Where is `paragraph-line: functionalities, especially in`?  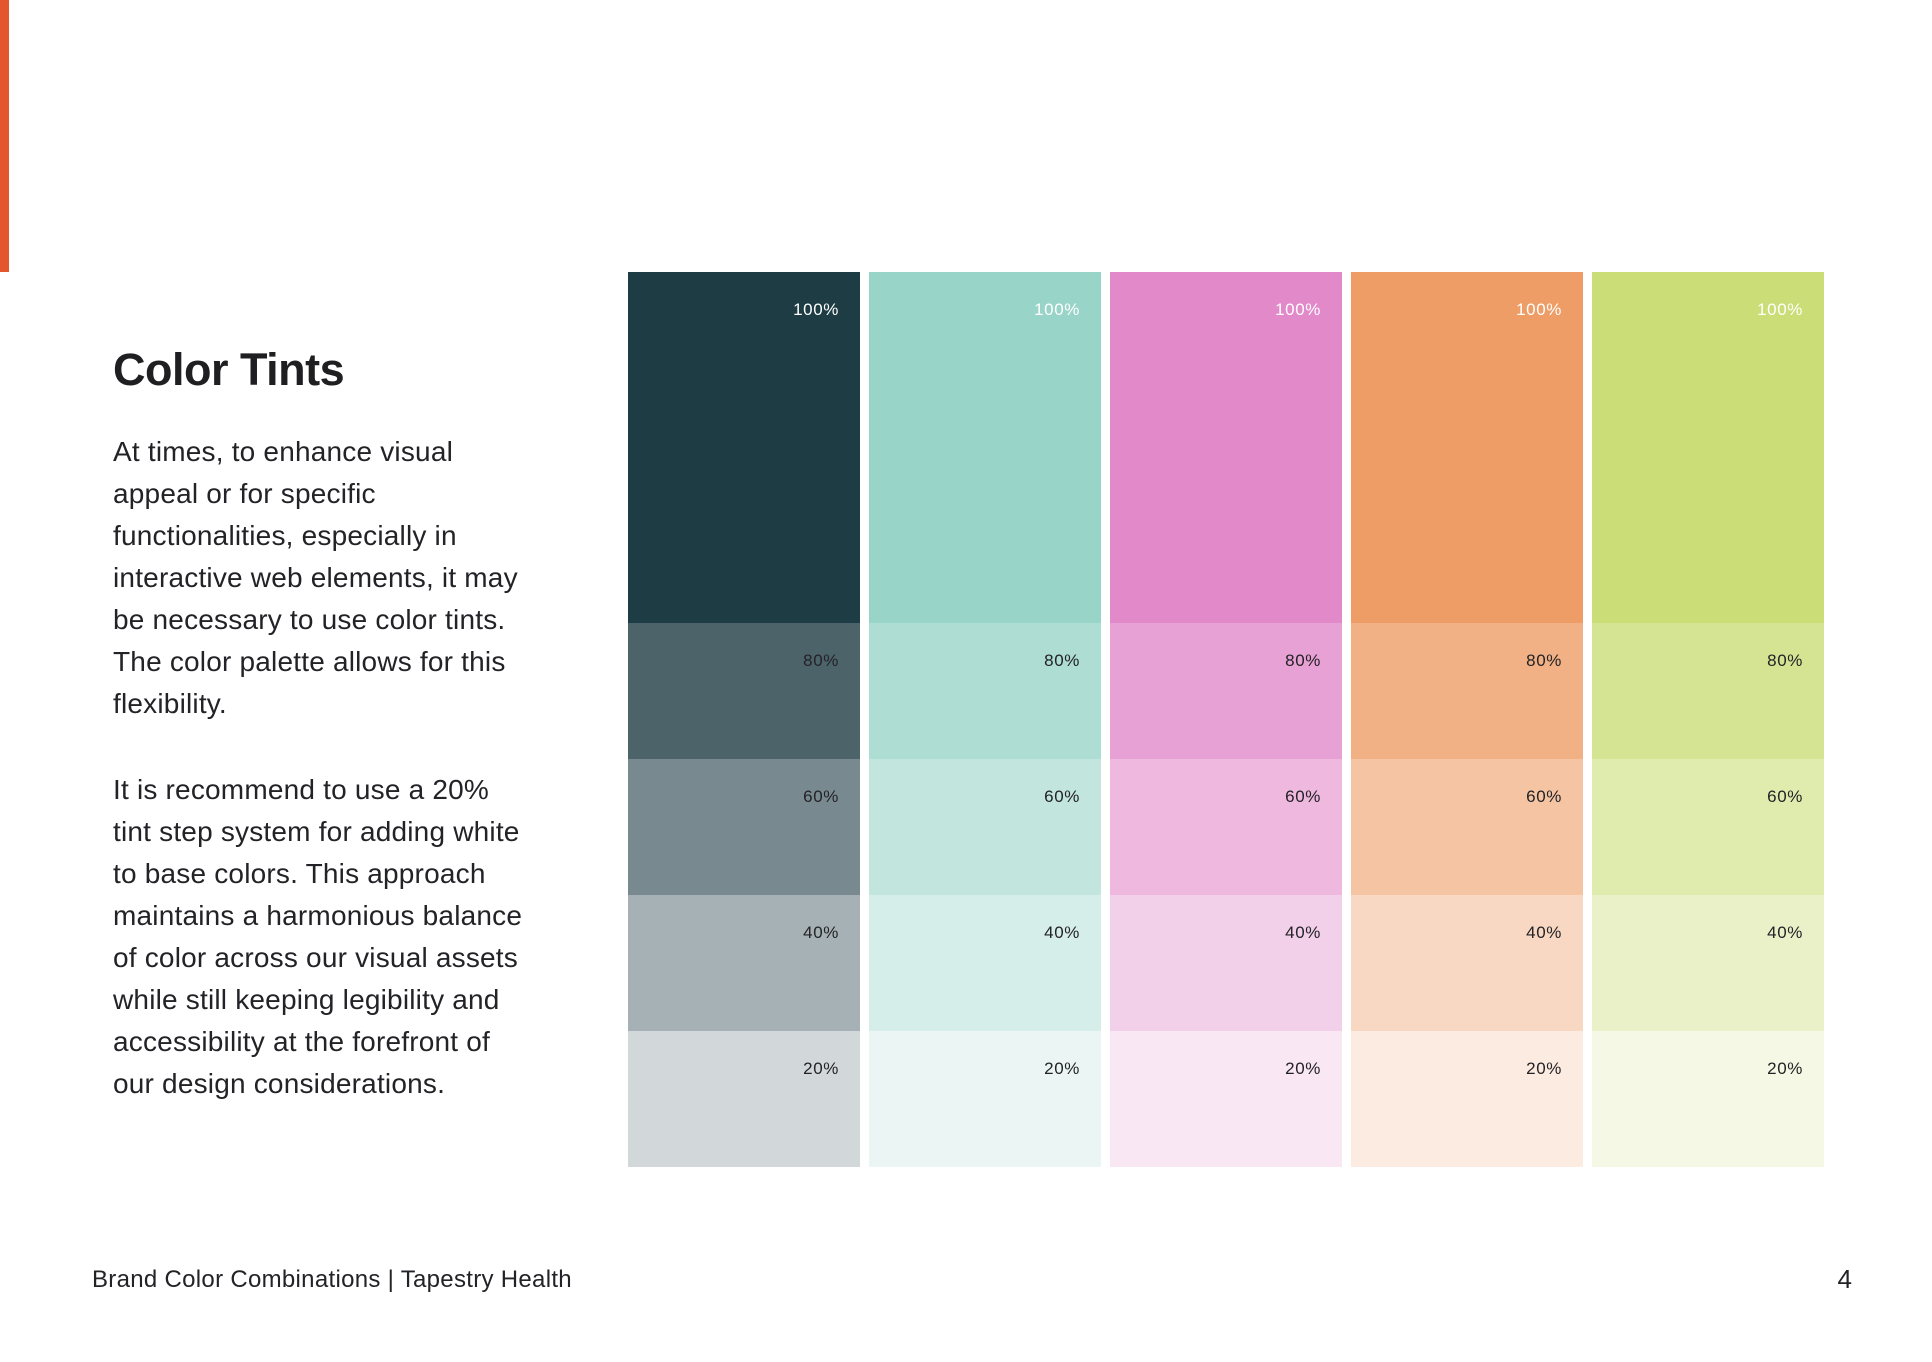
paragraph-line: functionalities, especially in is located at coordinates (285, 536).